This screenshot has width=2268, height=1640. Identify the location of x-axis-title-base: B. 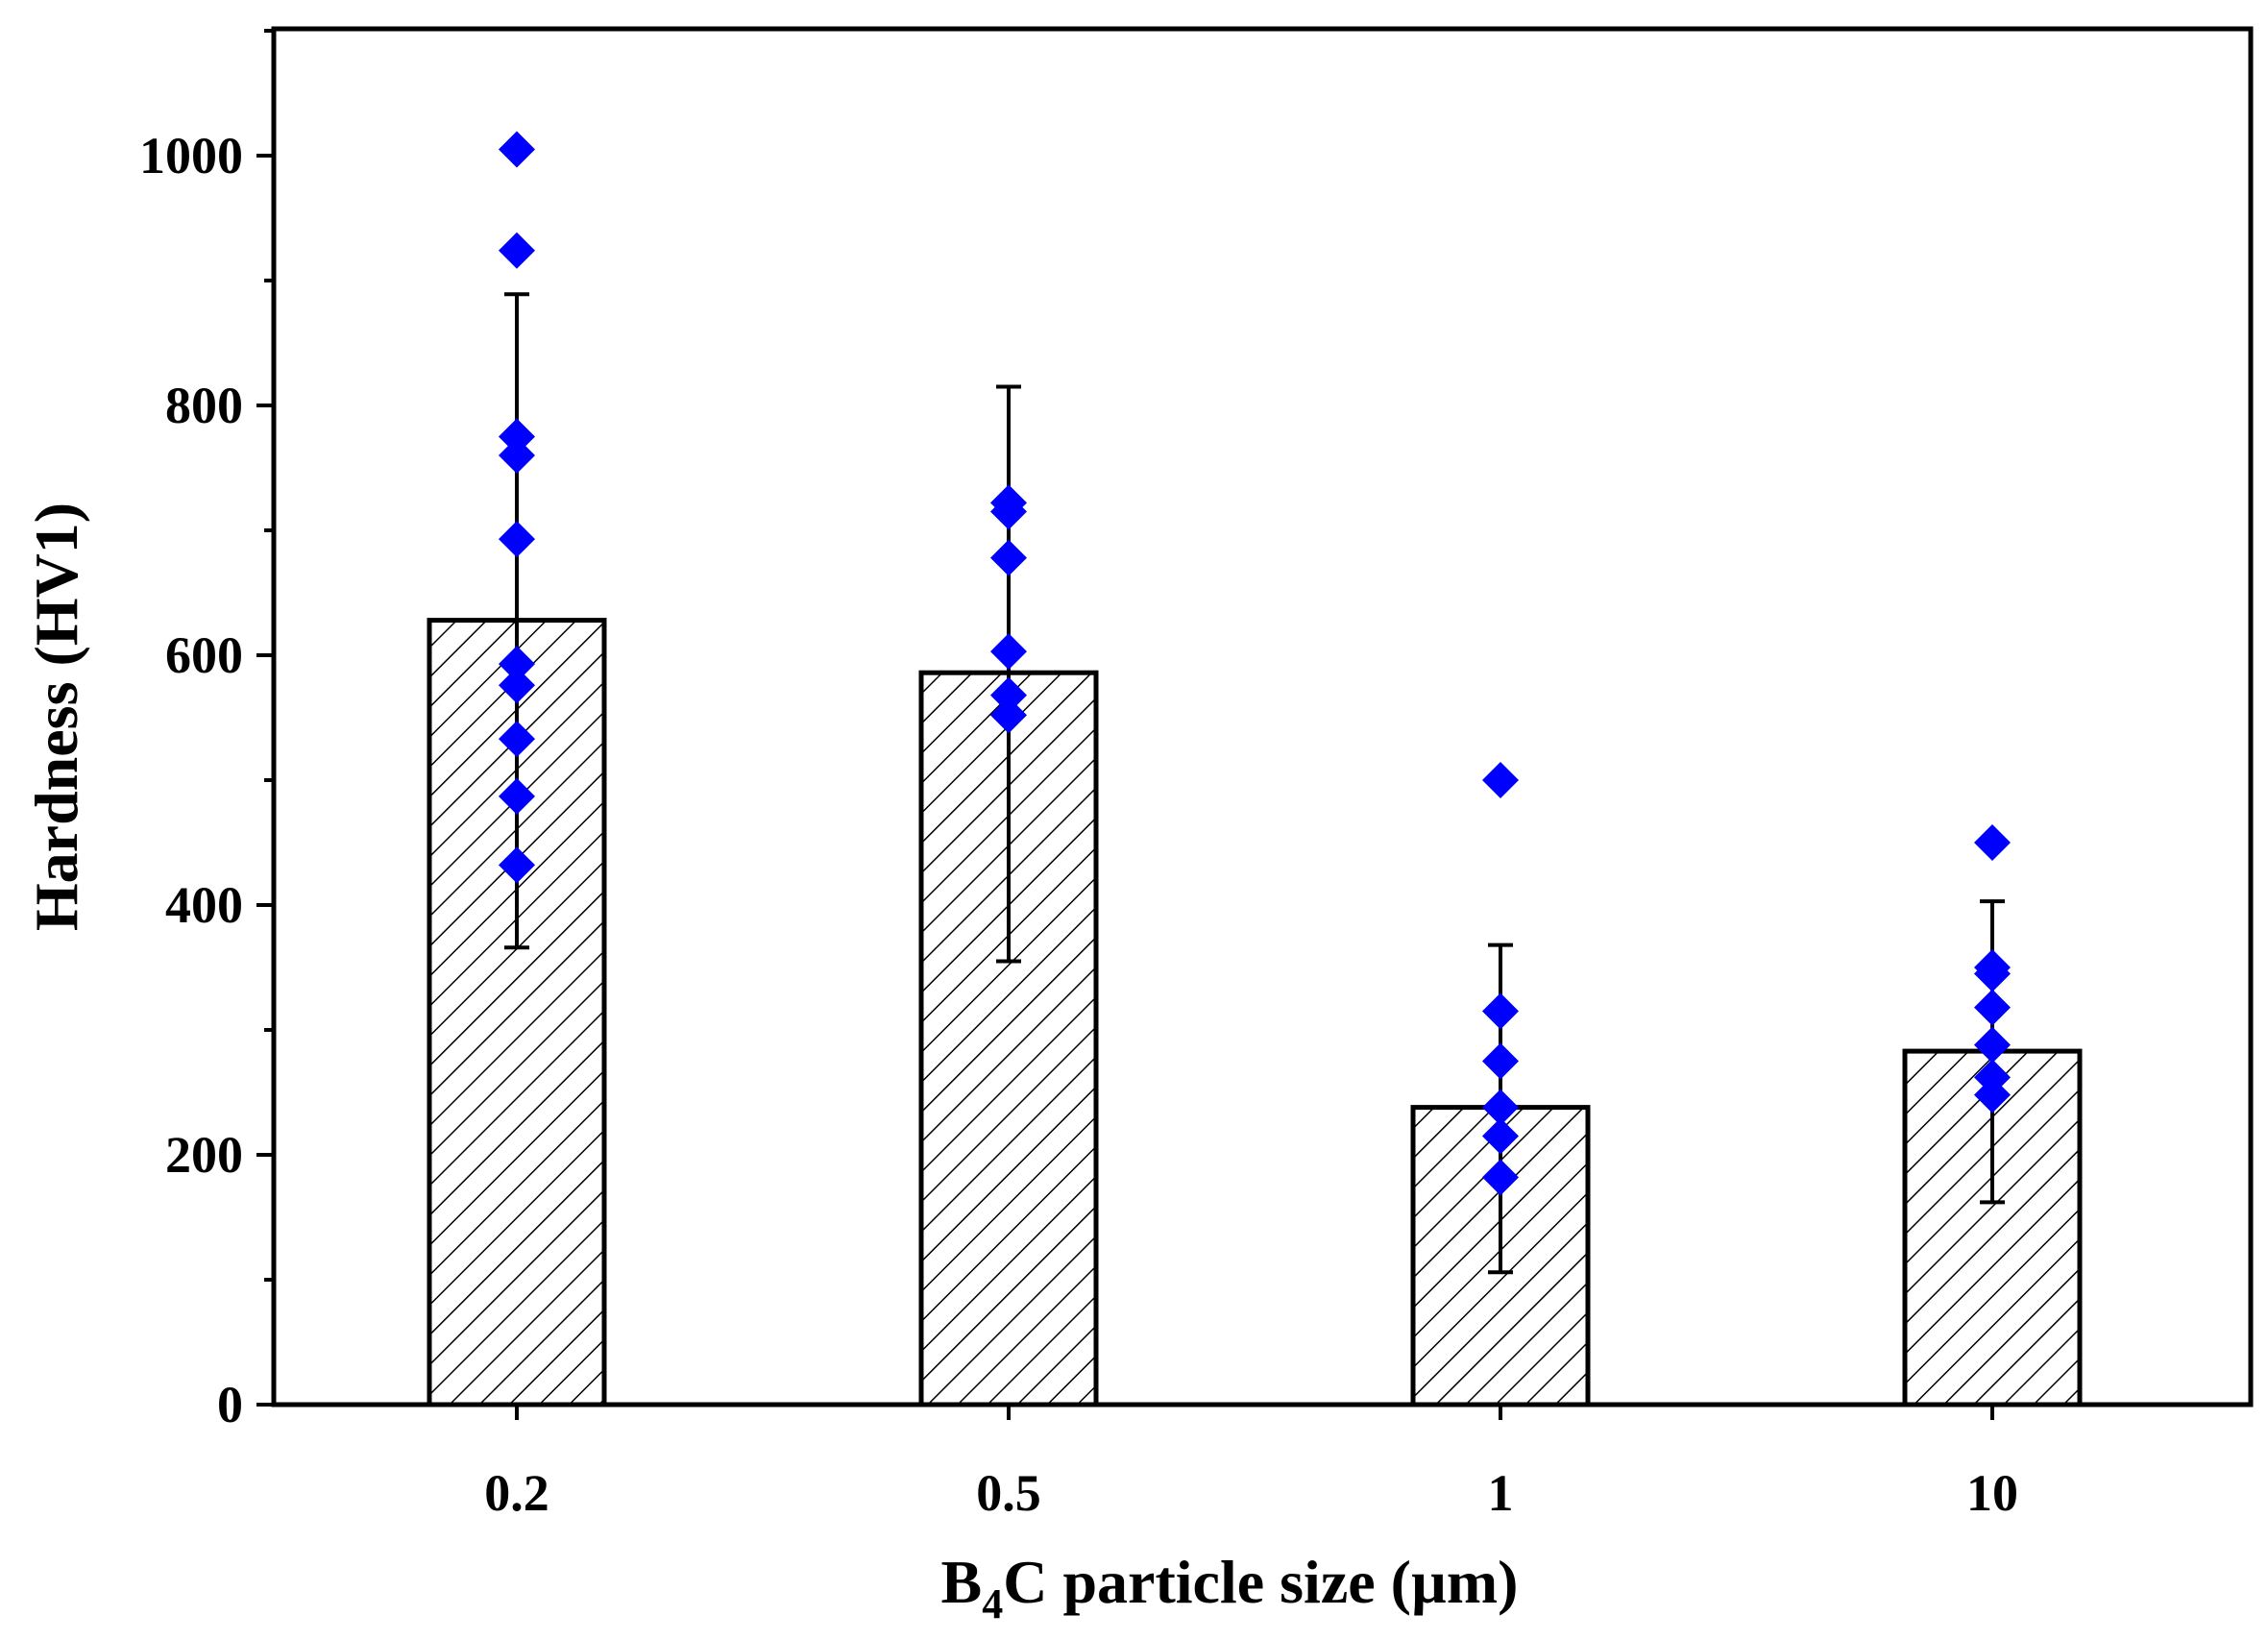
(962, 1582).